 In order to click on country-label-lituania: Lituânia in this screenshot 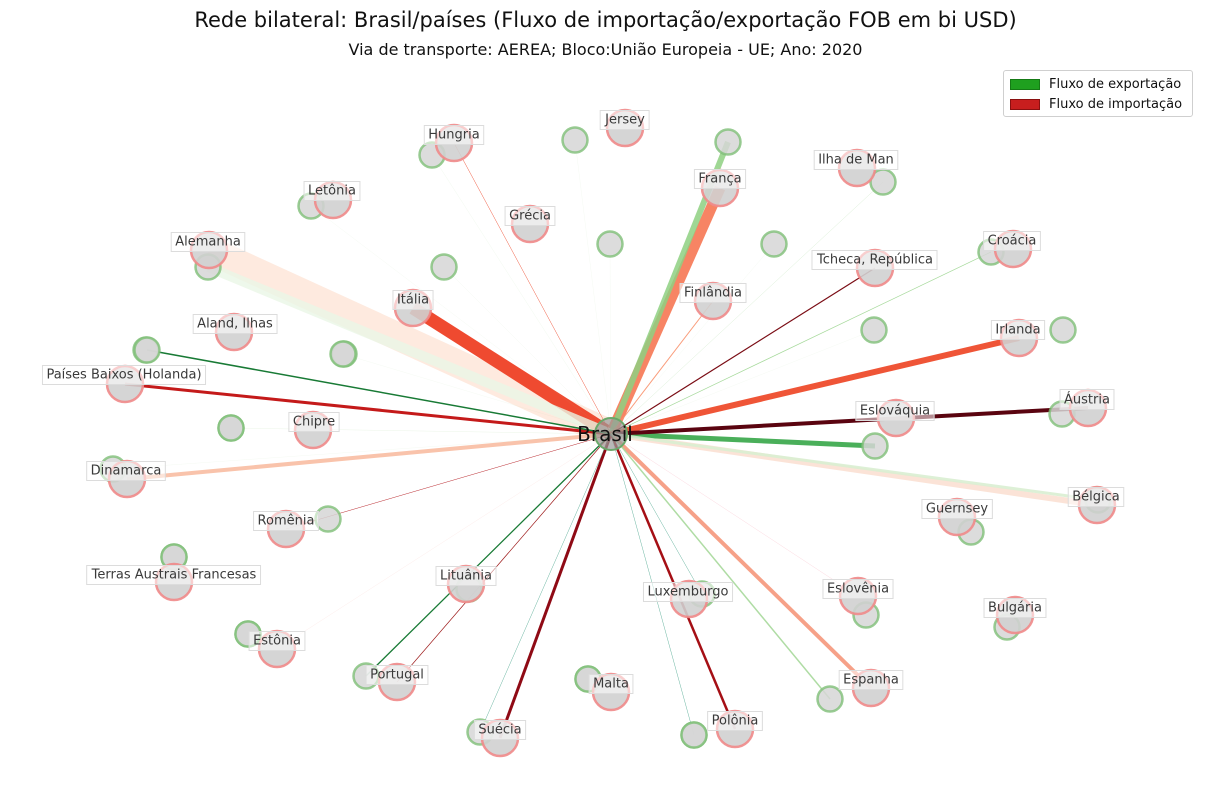, I will do `click(466, 576)`.